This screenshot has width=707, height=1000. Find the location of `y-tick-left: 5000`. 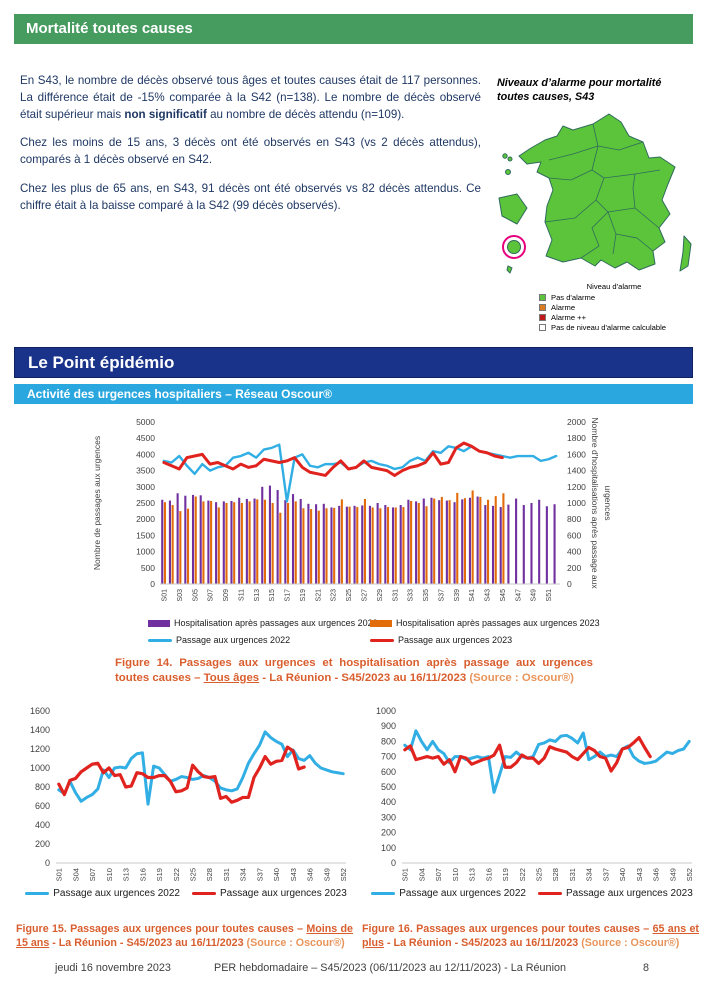

y-tick-left: 5000 is located at coordinates (145, 422).